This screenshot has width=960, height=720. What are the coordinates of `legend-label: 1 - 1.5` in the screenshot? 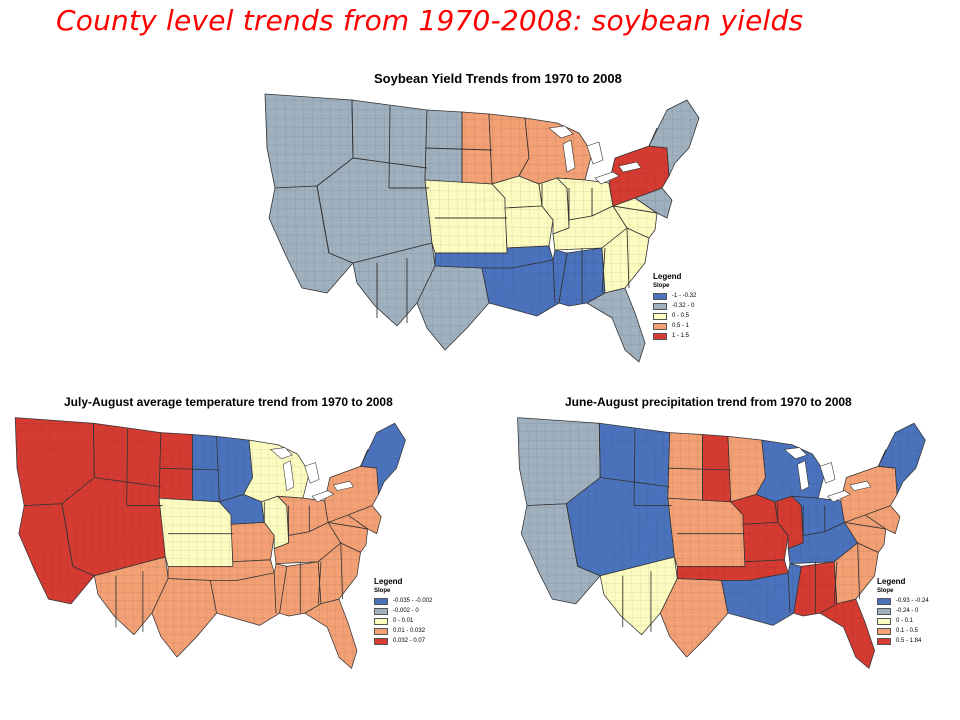 It's located at (681, 336).